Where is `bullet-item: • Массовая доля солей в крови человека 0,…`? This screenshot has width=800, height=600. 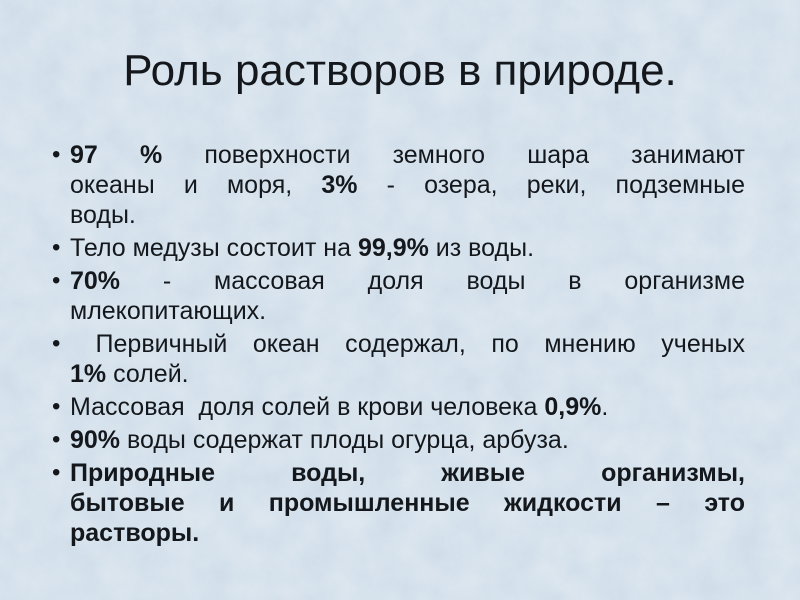
bullet-item: • Массовая доля солей в крови человека 0,… is located at coordinates (398, 407).